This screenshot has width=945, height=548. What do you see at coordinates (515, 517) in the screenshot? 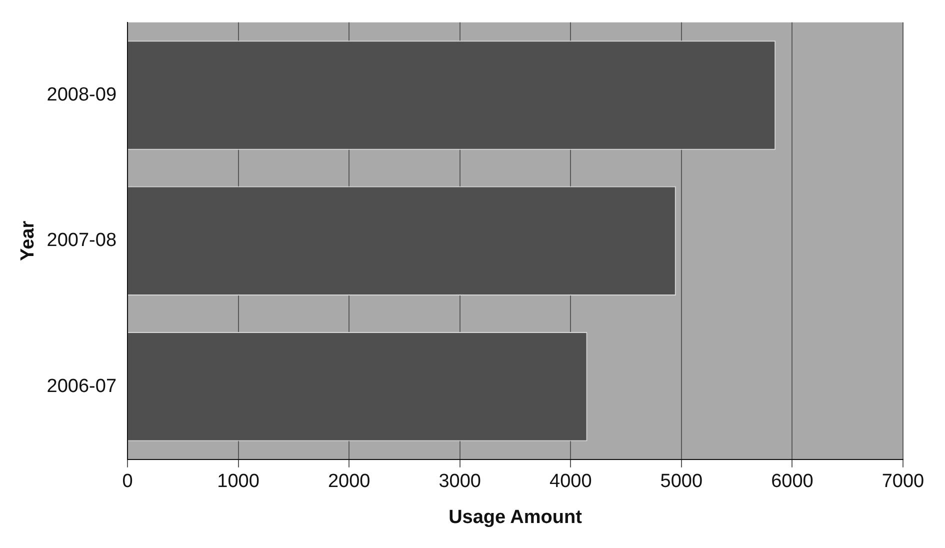
I see `x-axis-title: Usage Amount` at bounding box center [515, 517].